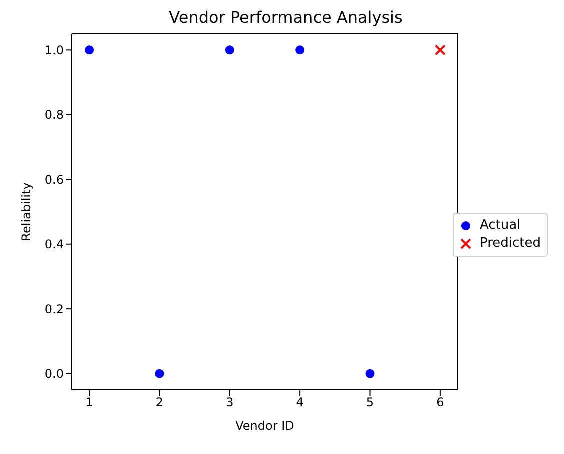  Describe the element at coordinates (54, 374) in the screenshot. I see `y-tick-label: 0.0` at that location.